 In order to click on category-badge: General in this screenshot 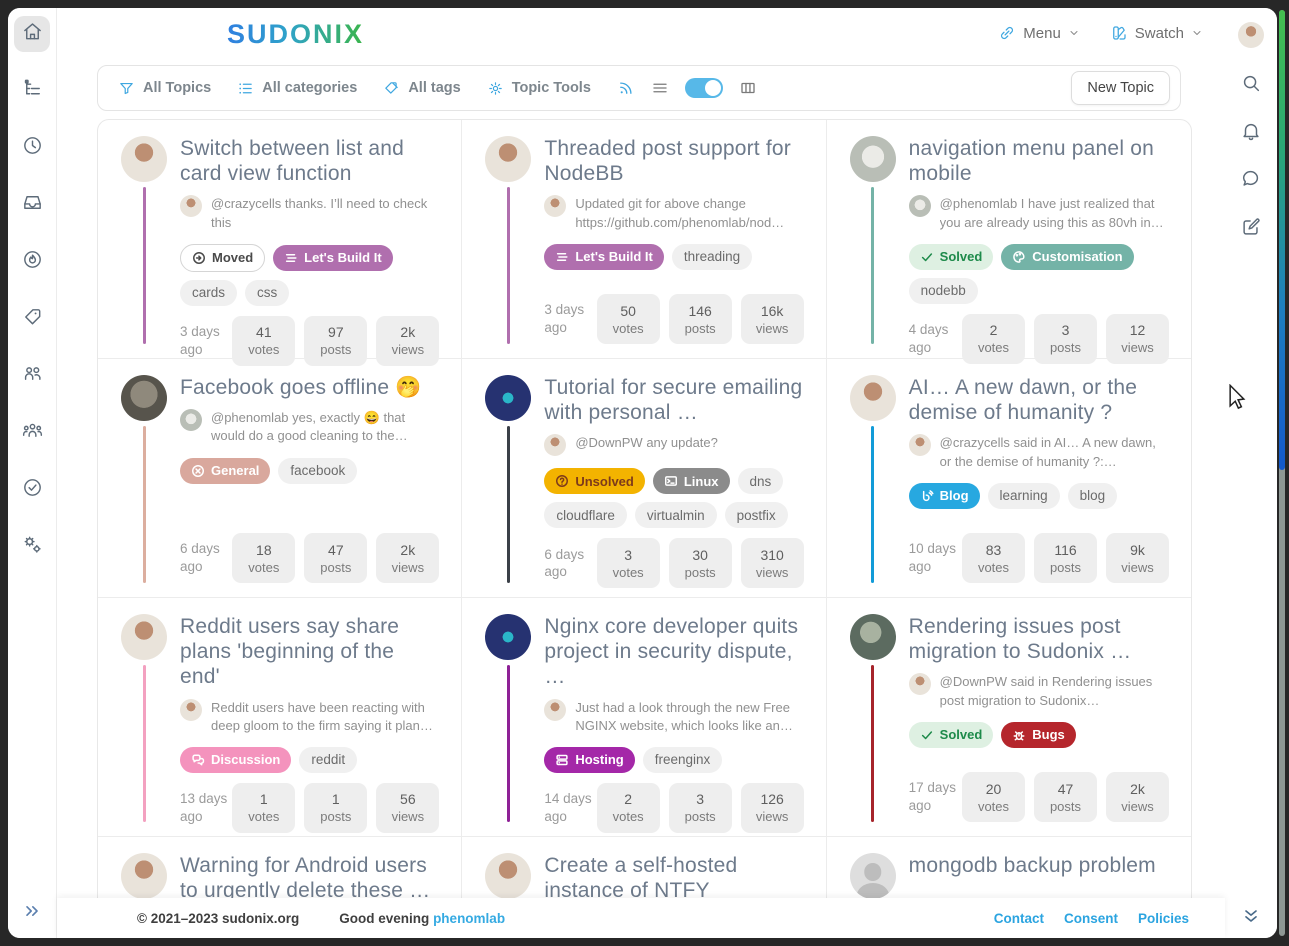, I will do `click(225, 470)`.